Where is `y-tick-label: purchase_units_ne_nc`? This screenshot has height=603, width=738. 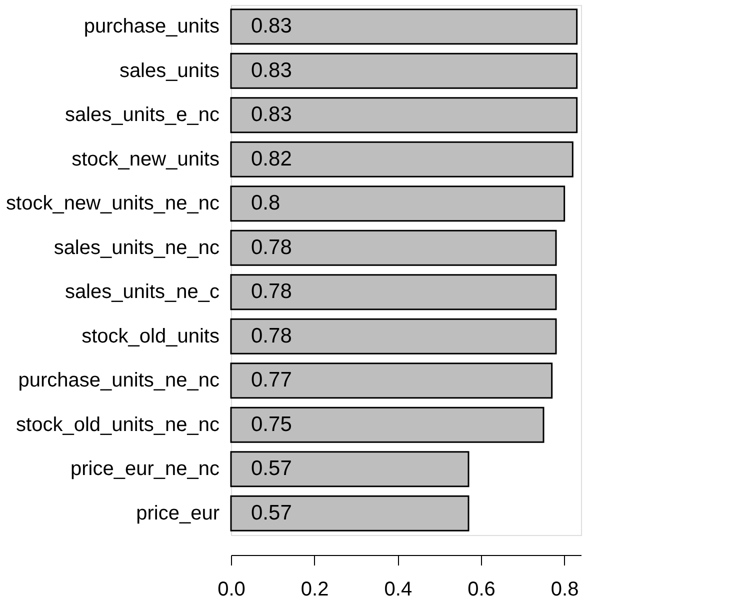 y-tick-label: purchase_units_ne_nc is located at coordinates (119, 381).